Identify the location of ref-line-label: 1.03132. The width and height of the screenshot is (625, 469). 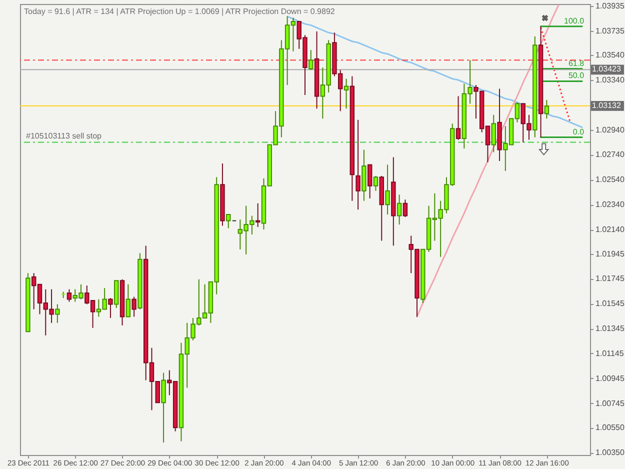
(607, 105).